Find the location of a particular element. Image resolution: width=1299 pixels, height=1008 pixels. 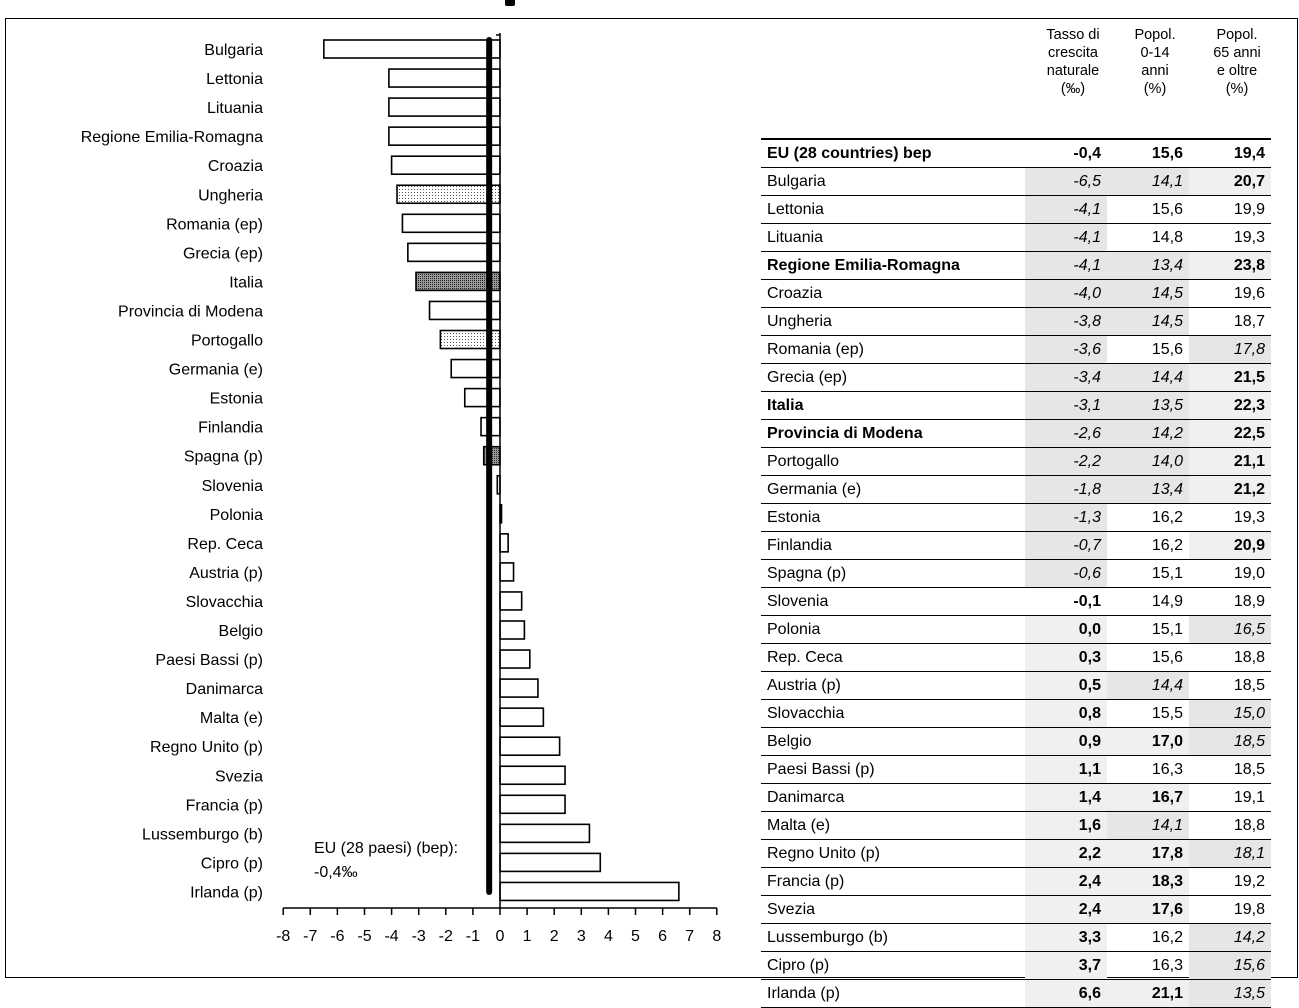

value-cell: -3,4 is located at coordinates (1066, 377).